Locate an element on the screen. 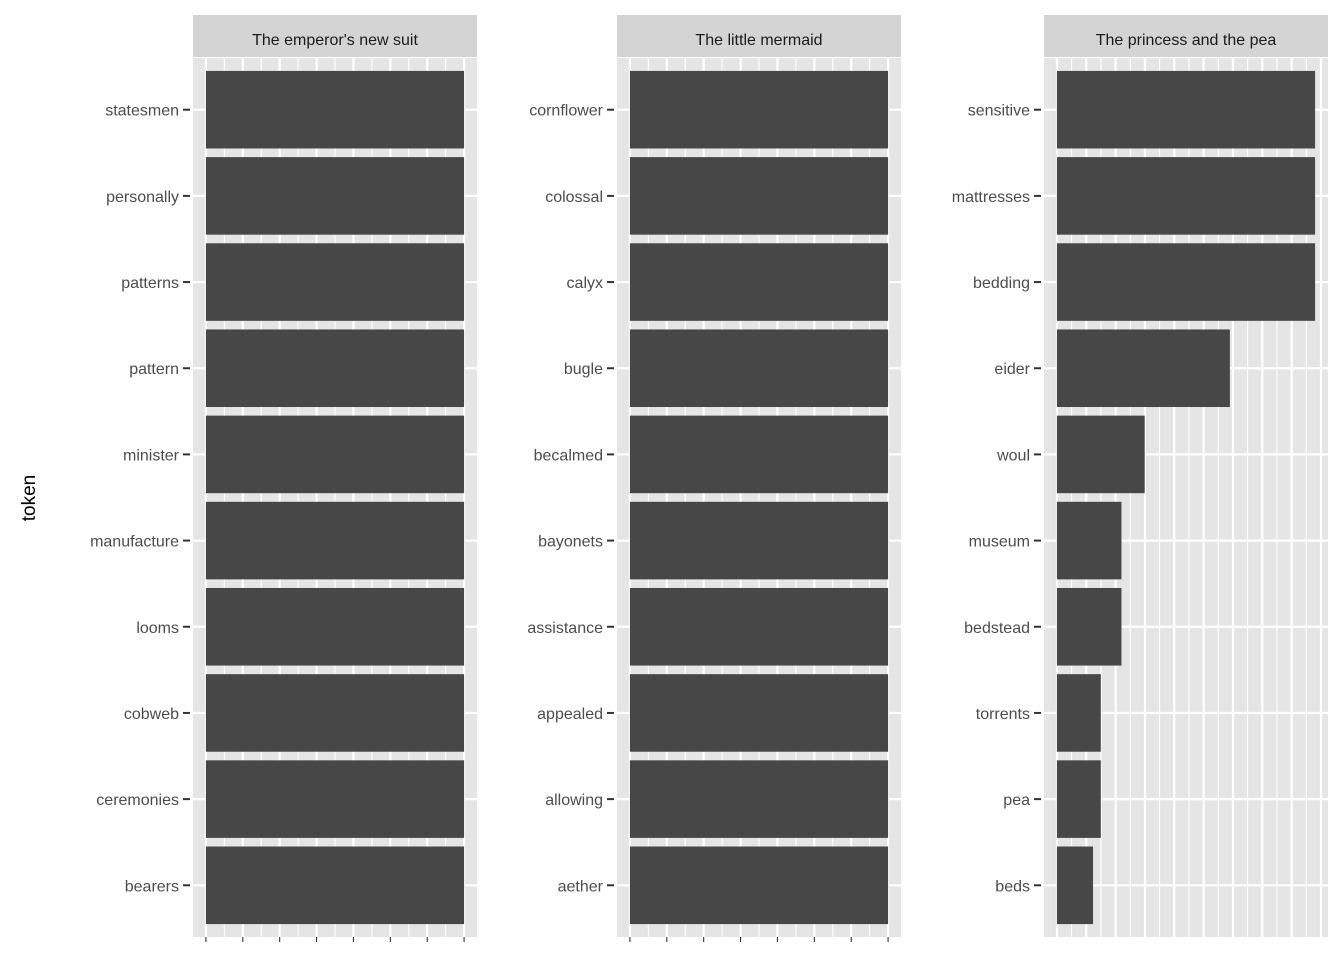 The image size is (1344, 960). bar-allowing is located at coordinates (759, 799).